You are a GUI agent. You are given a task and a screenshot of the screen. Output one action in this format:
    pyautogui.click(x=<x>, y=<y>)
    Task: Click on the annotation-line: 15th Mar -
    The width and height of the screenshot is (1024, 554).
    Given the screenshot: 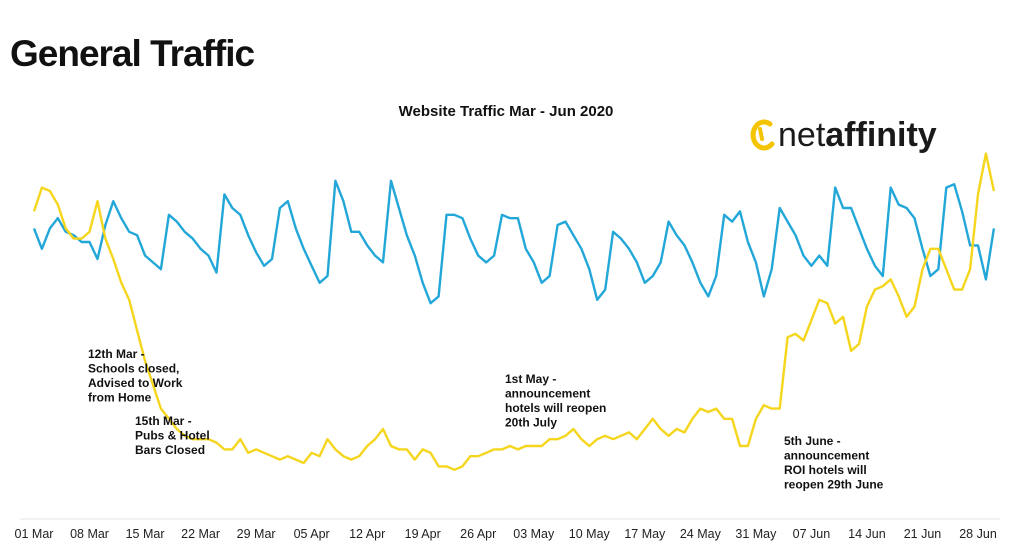 What is the action you would take?
    pyautogui.click(x=163, y=421)
    